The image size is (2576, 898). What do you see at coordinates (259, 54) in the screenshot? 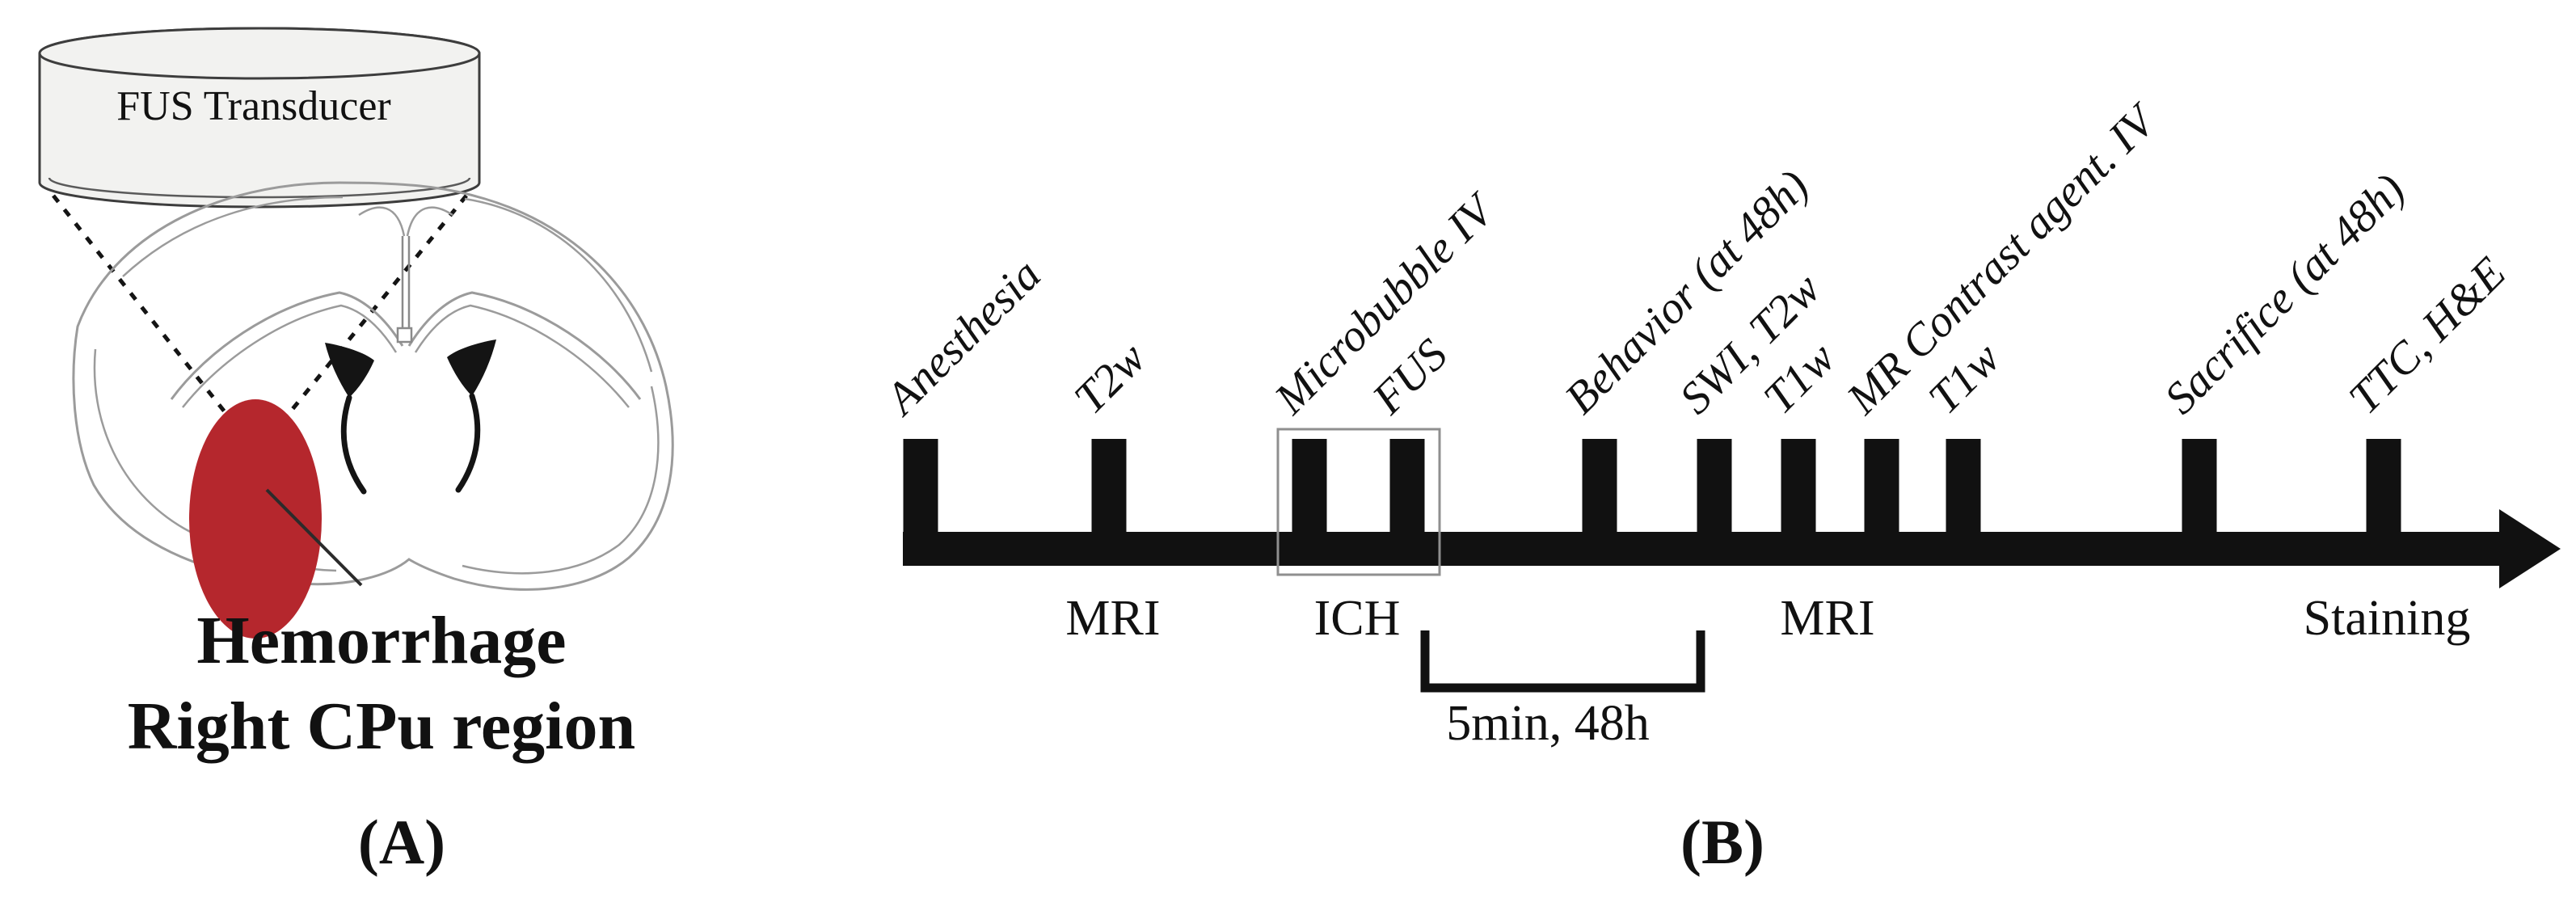
I see `fus-transducer-top-face` at bounding box center [259, 54].